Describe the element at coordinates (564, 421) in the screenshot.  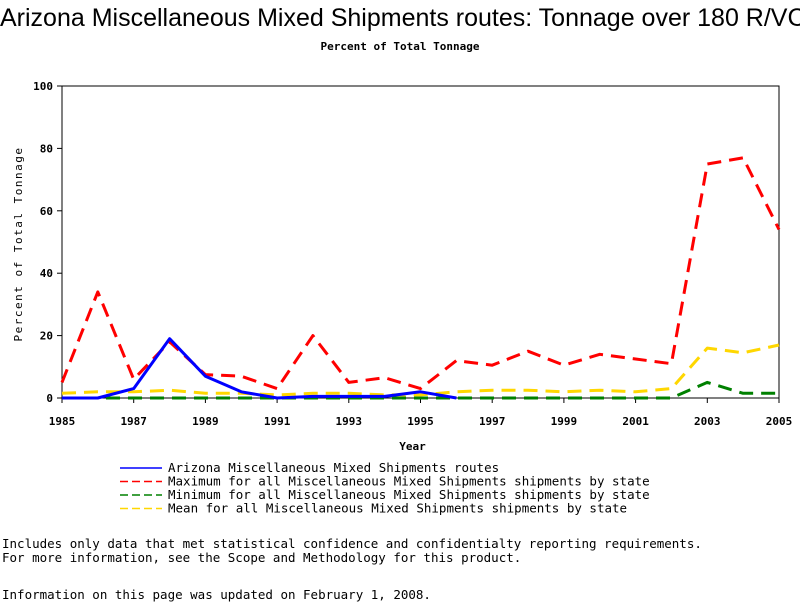
I see `x-tick-label: 1999` at that location.